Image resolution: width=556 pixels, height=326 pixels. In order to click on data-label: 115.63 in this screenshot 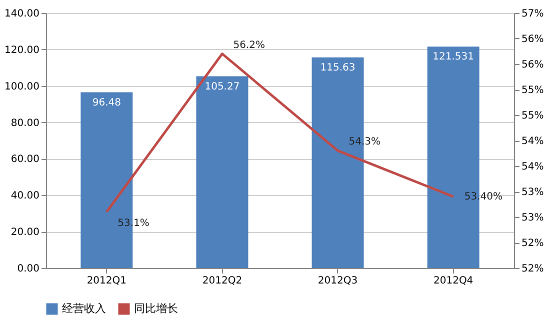, I will do `click(338, 68)`.